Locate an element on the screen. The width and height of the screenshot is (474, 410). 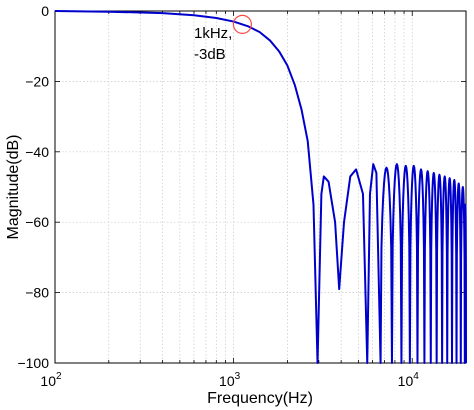
annotation-layer: 1kHz, -3dB is located at coordinates (223, 38).